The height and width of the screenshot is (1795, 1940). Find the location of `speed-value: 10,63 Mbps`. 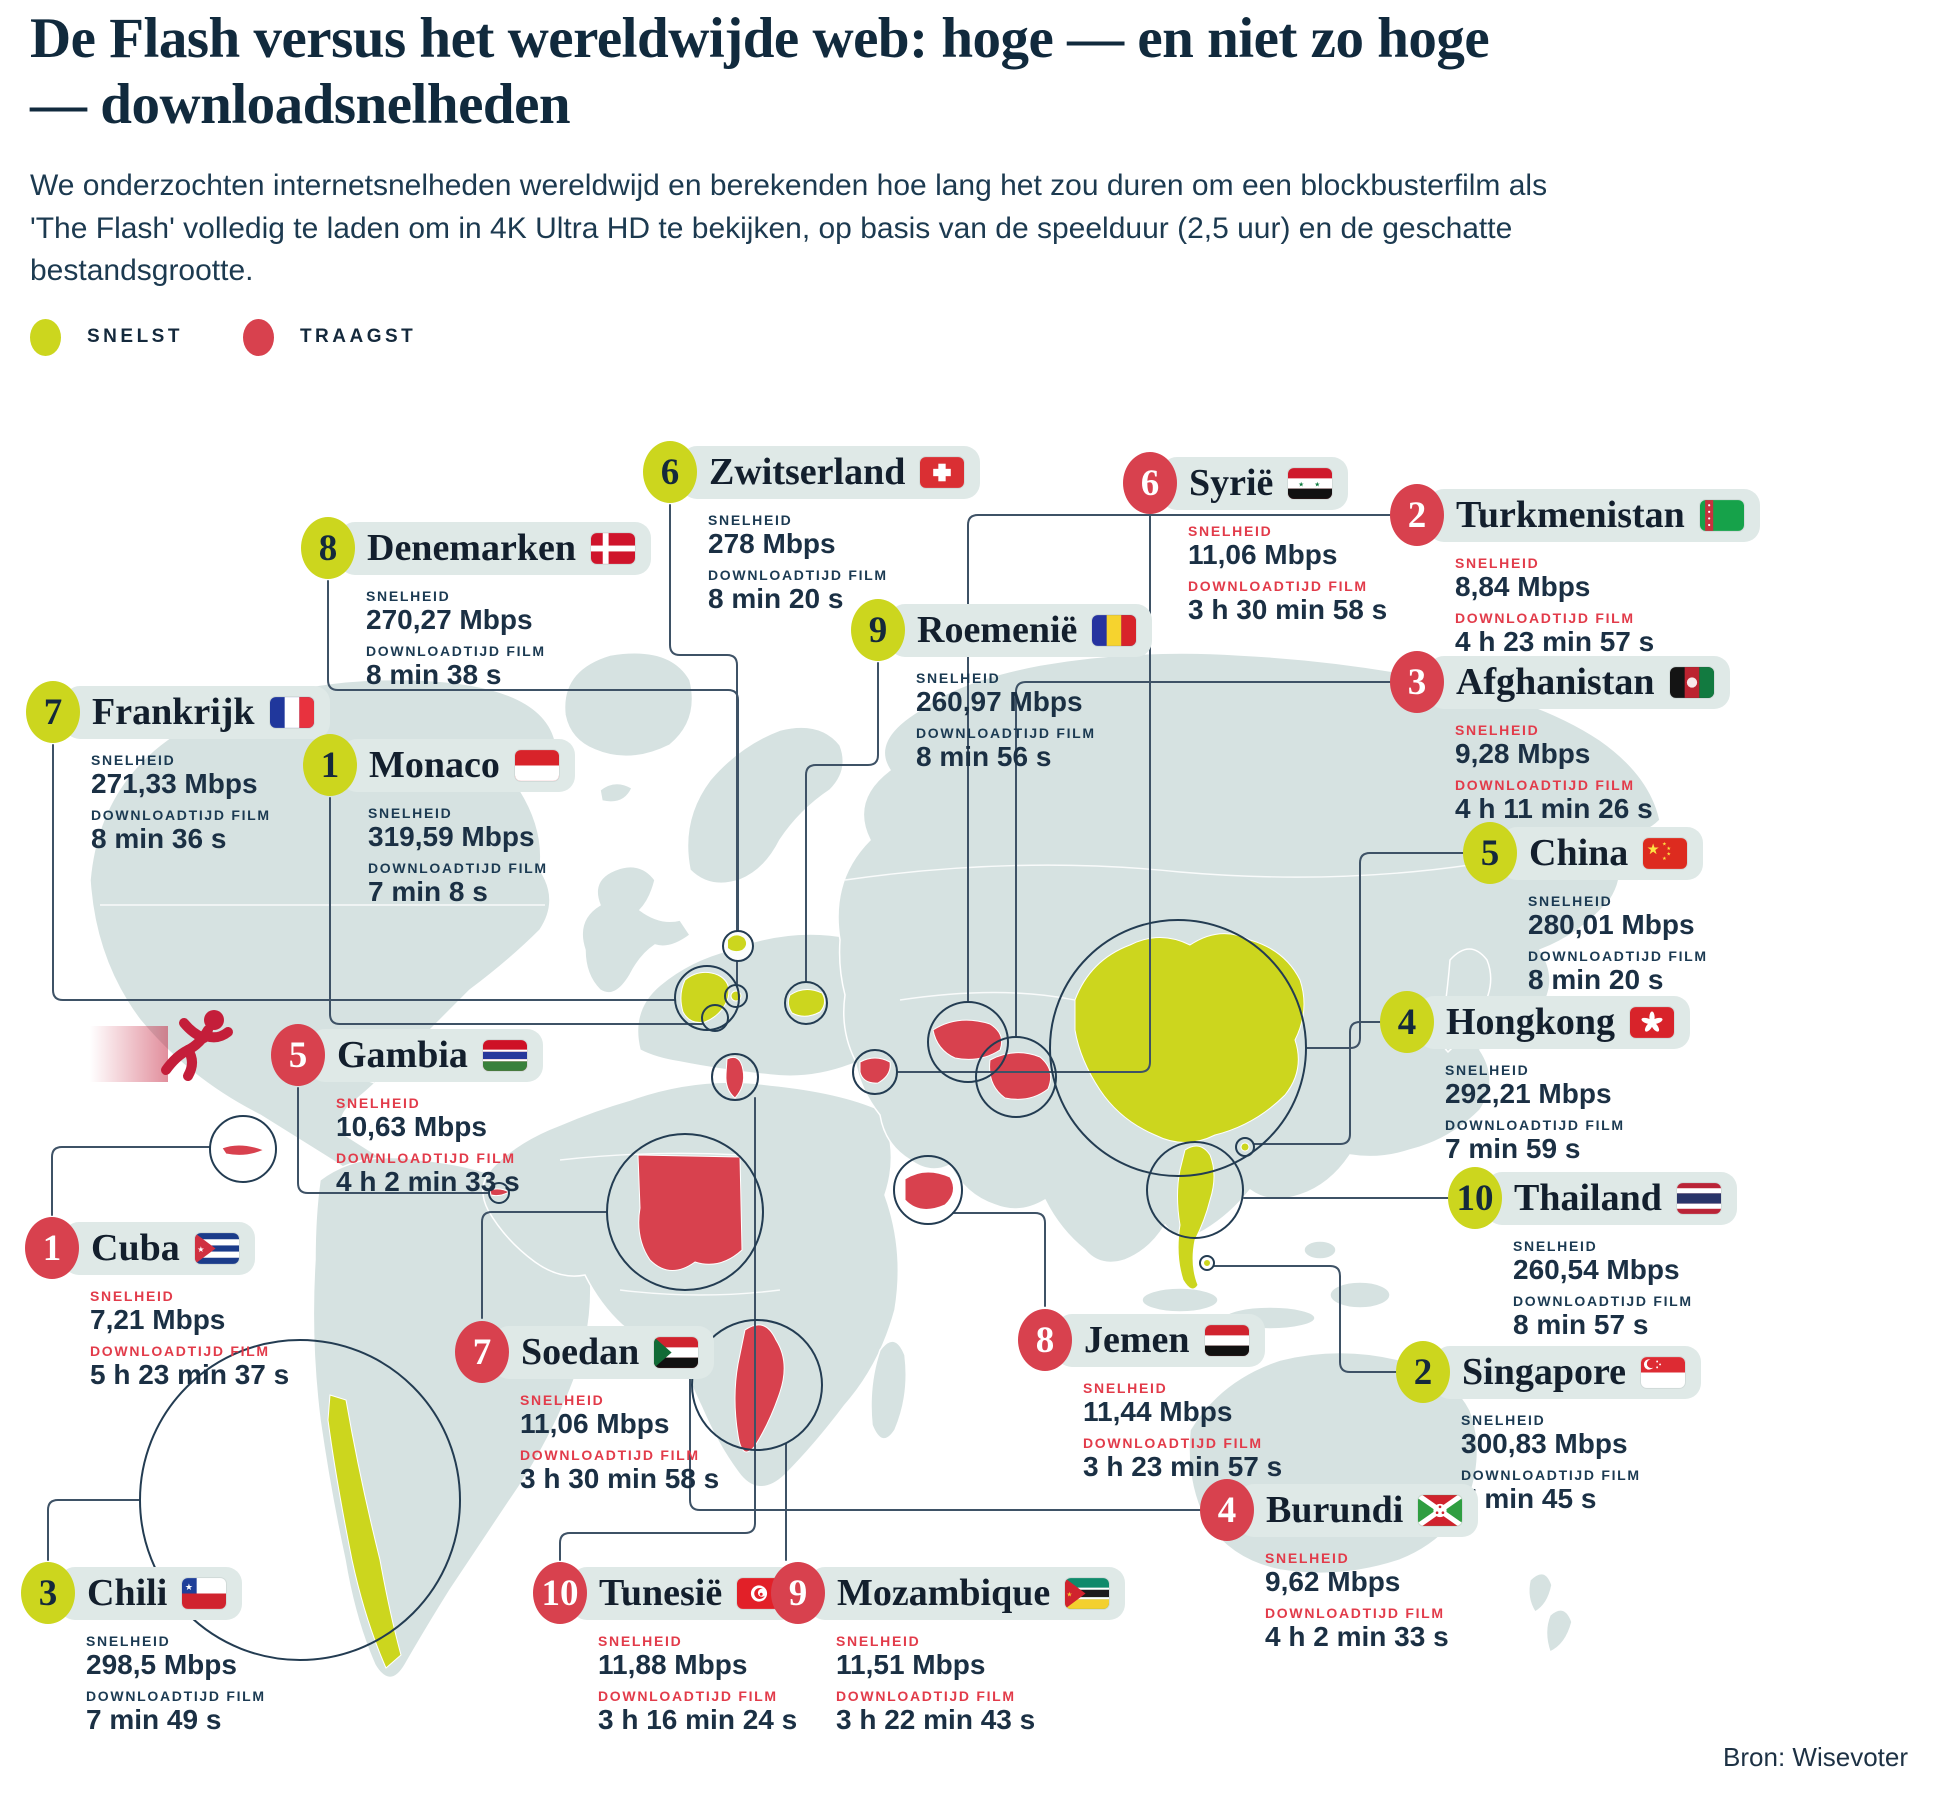

speed-value: 10,63 Mbps is located at coordinates (411, 1126).